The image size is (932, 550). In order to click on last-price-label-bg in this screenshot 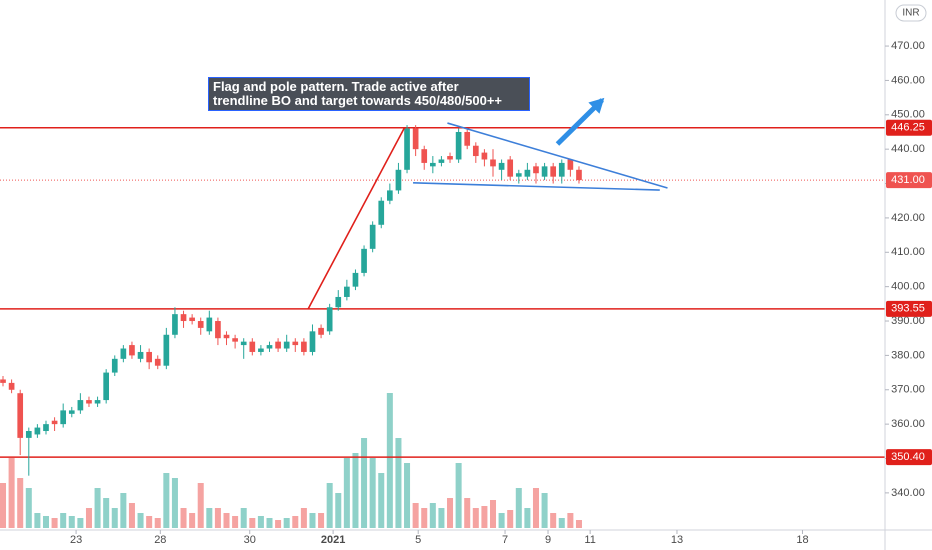, I will do `click(909, 180)`.